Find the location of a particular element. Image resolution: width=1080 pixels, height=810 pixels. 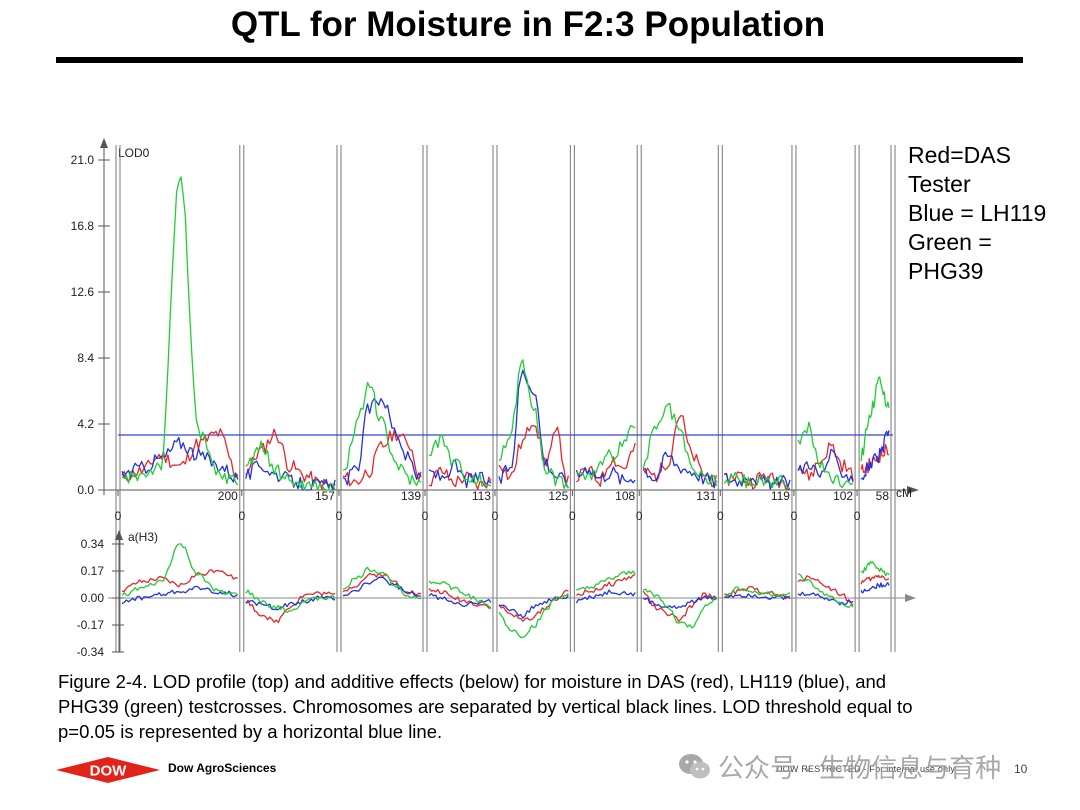

effect-y-axis-arrow is located at coordinates (119, 535).